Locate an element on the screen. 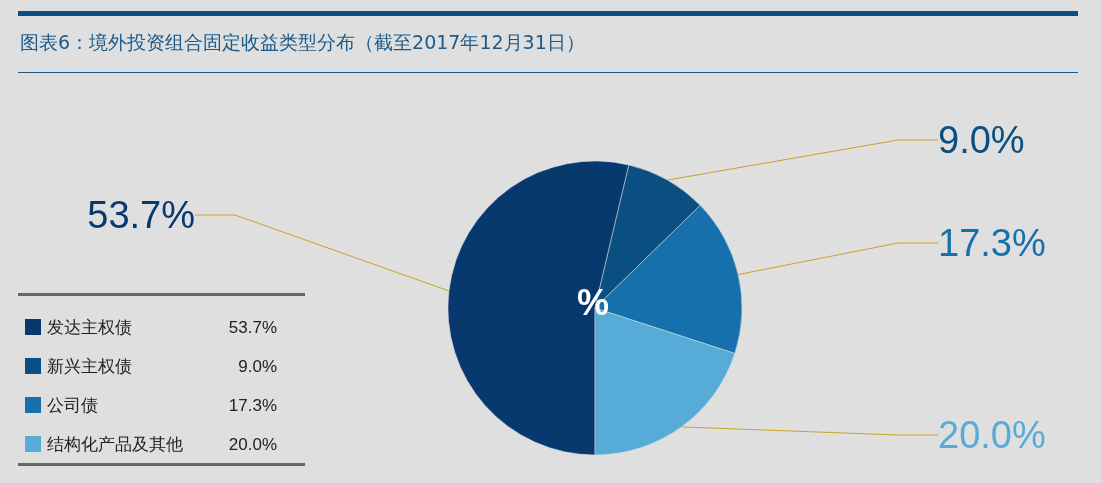 The height and width of the screenshot is (483, 1101). data-label: 17.3% is located at coordinates (992, 243).